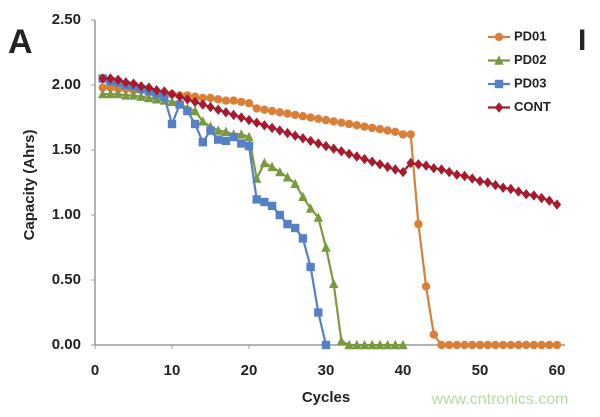  What do you see at coordinates (500, 399) in the screenshot?
I see `watermark: www.cntronics.com` at bounding box center [500, 399].